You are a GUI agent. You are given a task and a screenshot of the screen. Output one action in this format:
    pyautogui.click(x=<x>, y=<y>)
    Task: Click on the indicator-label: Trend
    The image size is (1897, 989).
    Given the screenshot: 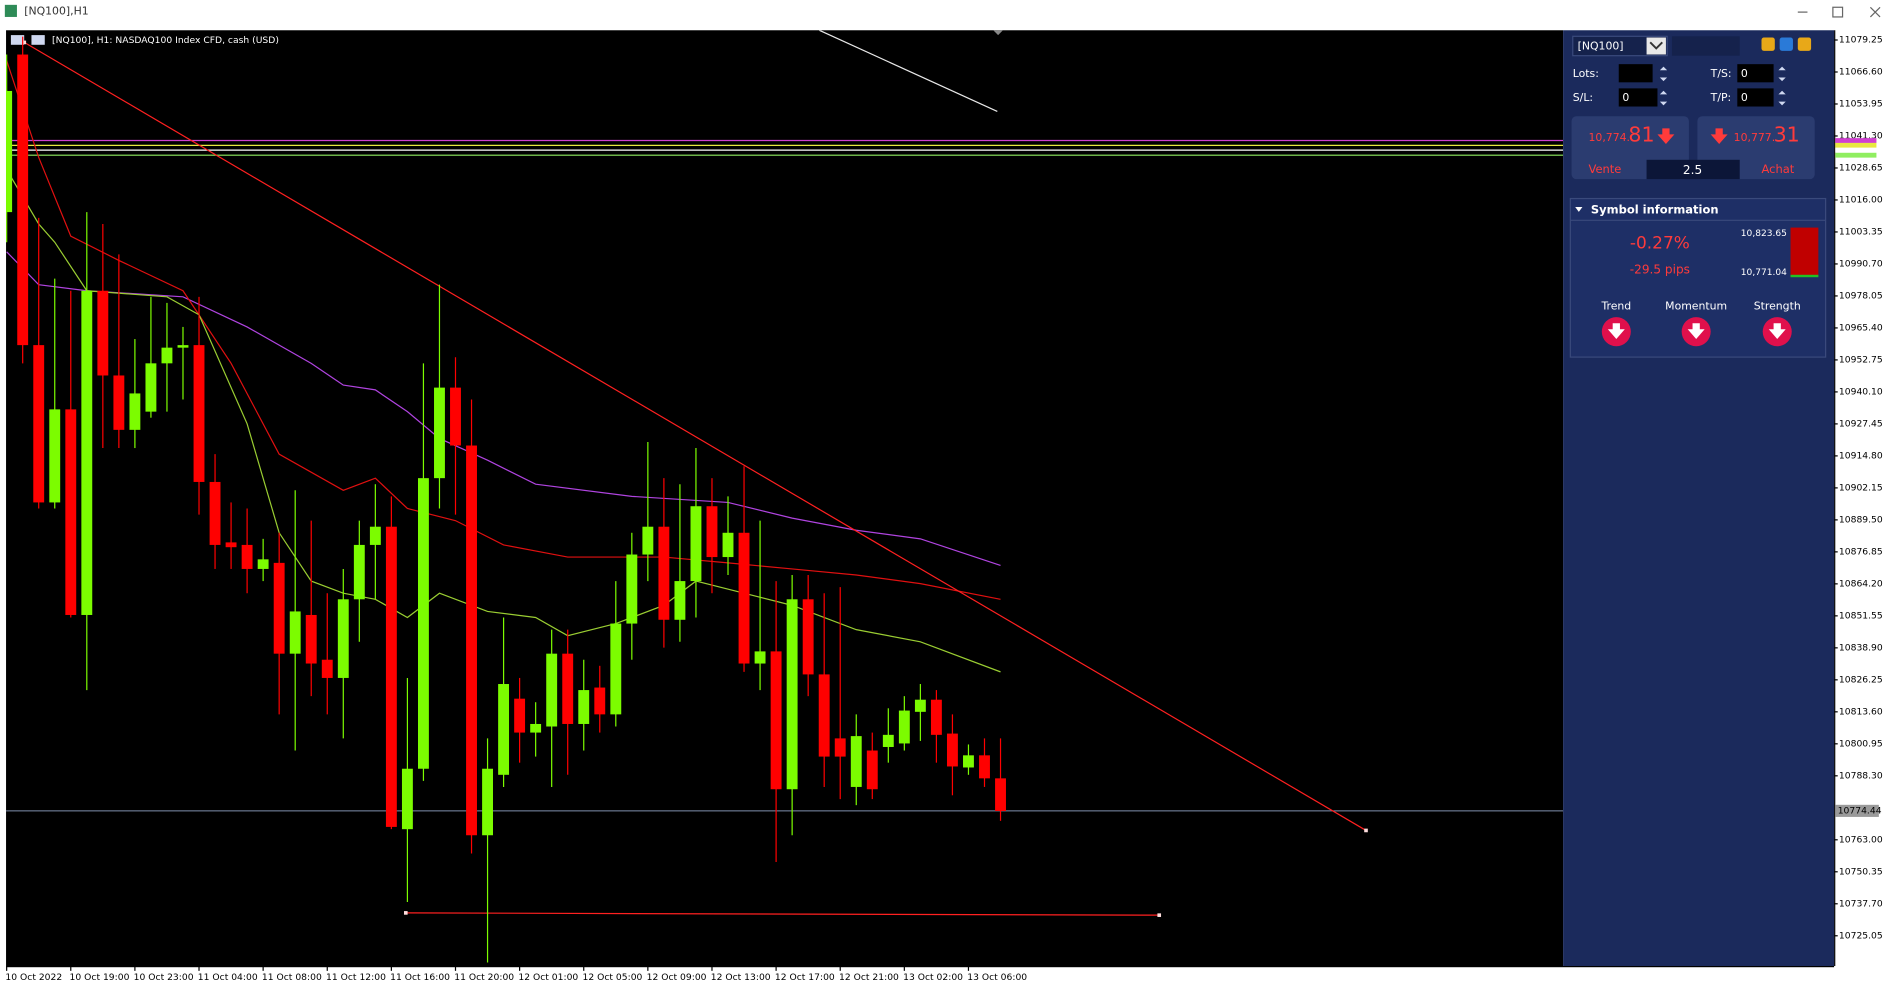 What is the action you would take?
    pyautogui.click(x=1615, y=305)
    